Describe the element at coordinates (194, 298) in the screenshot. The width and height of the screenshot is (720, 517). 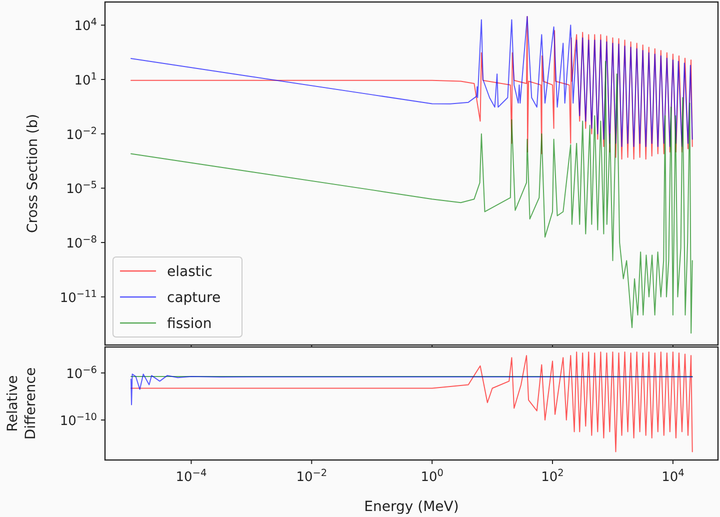
I see `legend-label: capture` at that location.